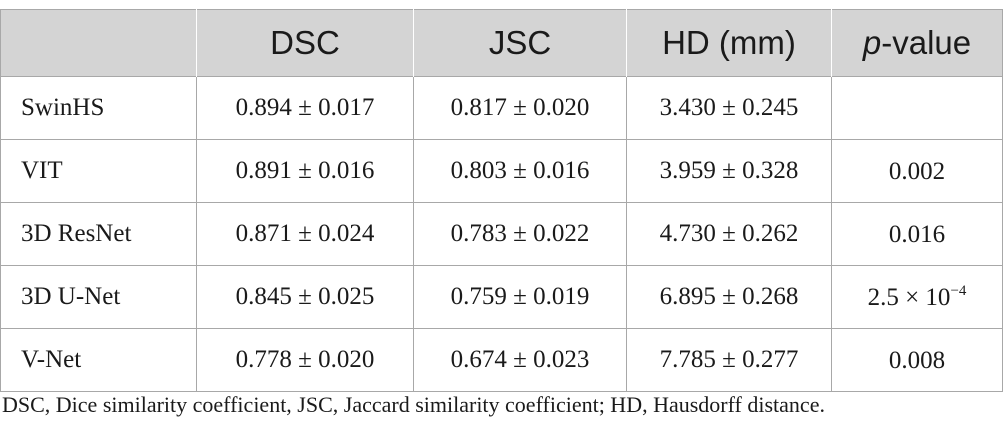 The width and height of the screenshot is (1005, 441). What do you see at coordinates (98, 108) in the screenshot?
I see `model-name-cell: SwinHS` at bounding box center [98, 108].